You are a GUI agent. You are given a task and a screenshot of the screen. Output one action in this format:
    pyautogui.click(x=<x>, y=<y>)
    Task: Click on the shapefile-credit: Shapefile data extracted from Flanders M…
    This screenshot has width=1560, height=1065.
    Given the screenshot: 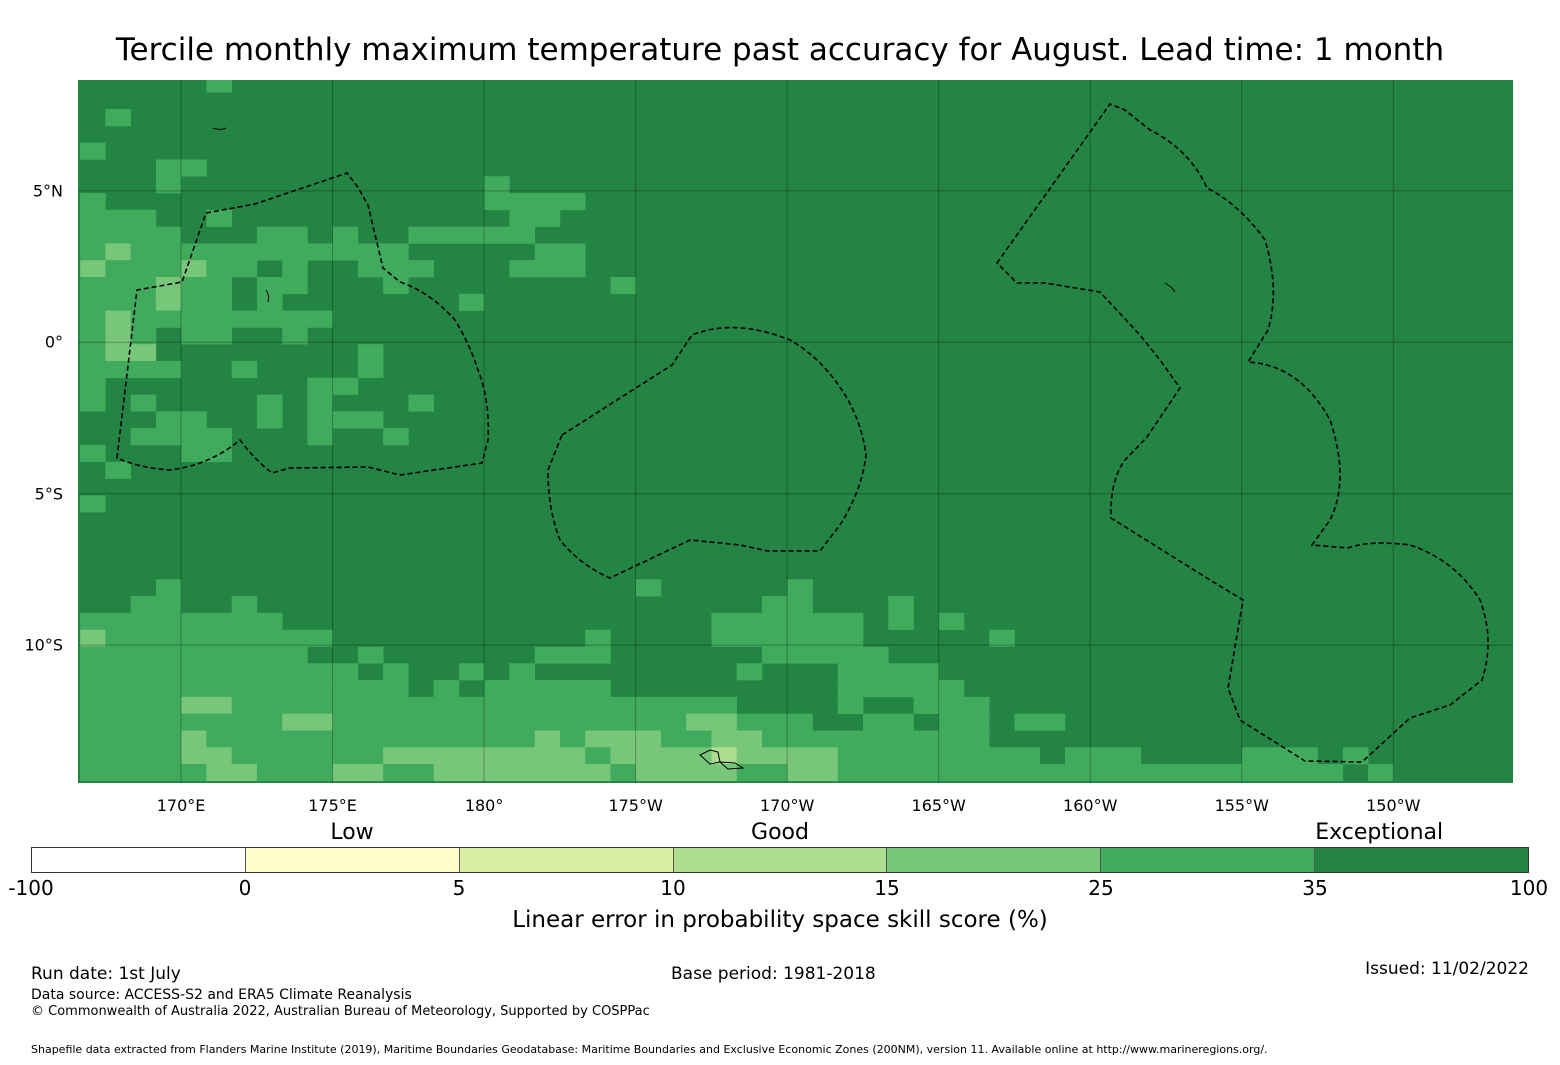 What is the action you would take?
    pyautogui.click(x=649, y=1049)
    